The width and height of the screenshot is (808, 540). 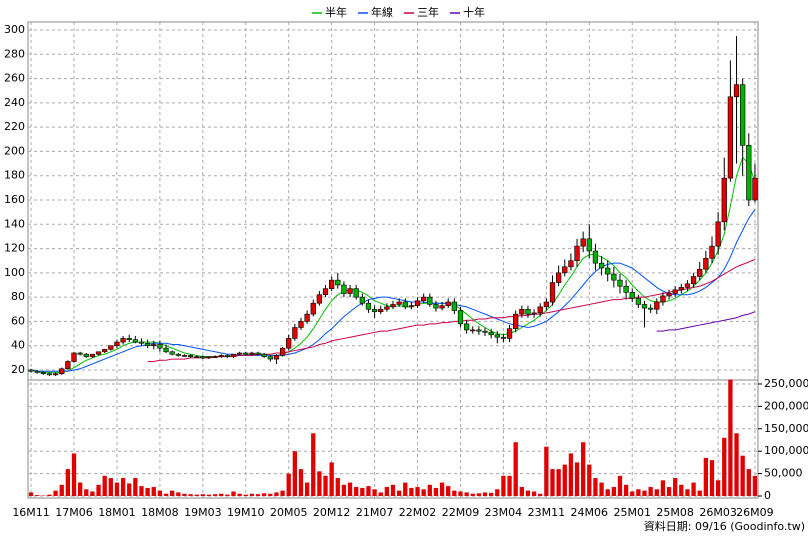 What do you see at coordinates (755, 512) in the screenshot?
I see `x-tick-label: 26M09` at bounding box center [755, 512].